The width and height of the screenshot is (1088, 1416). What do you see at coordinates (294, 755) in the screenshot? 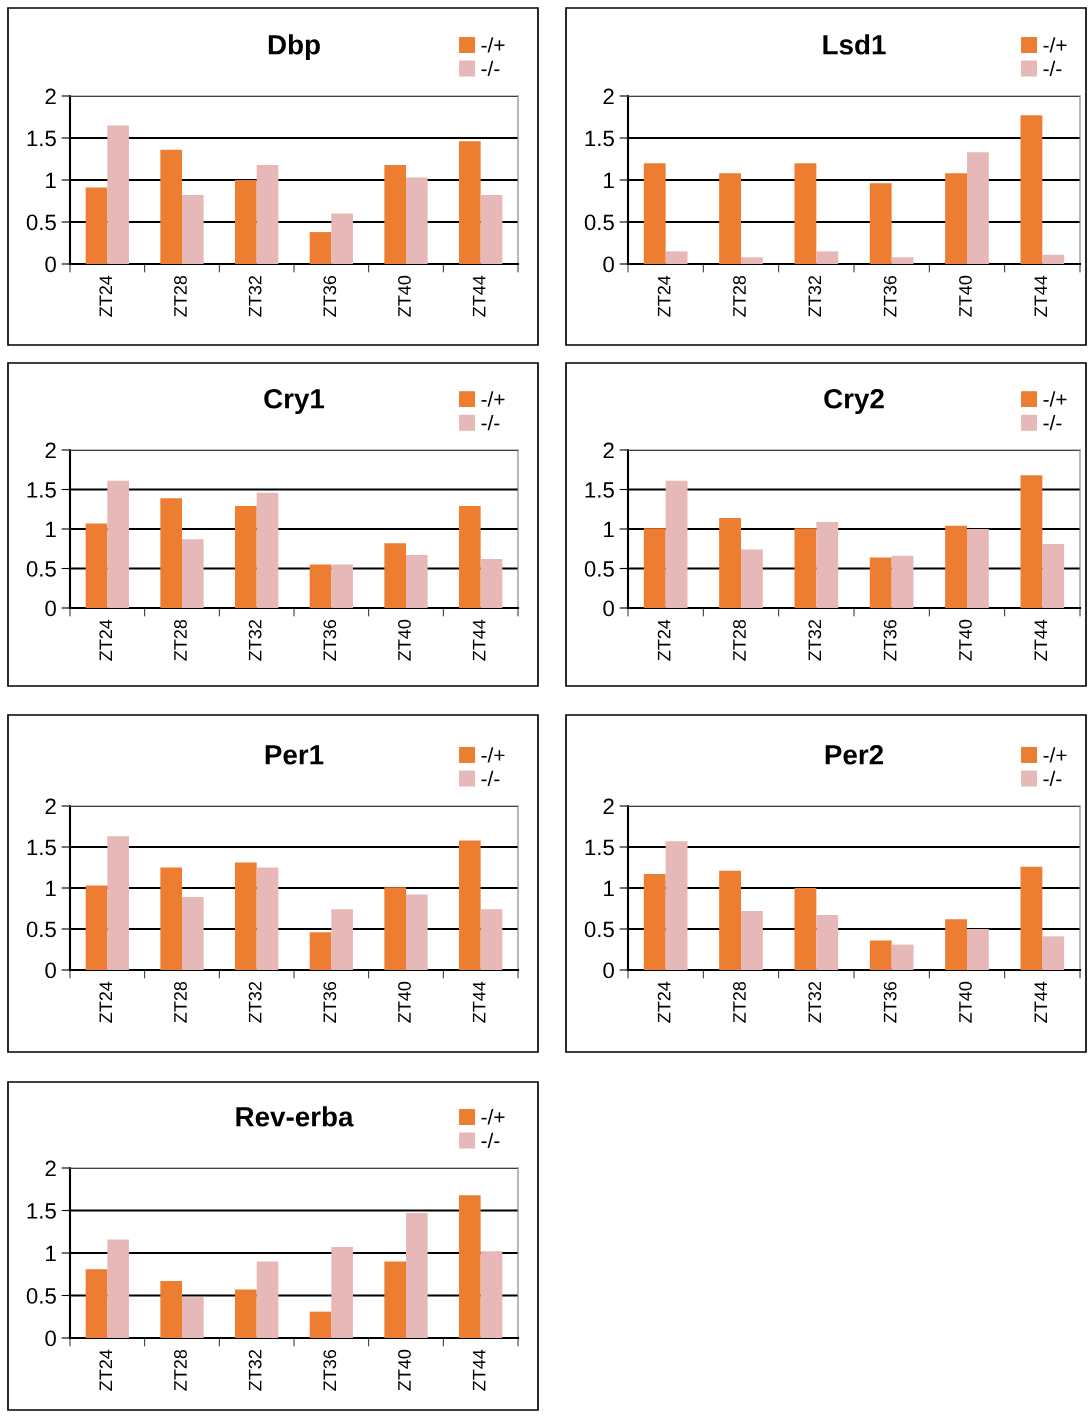
I see `chart-title: Per1` at bounding box center [294, 755].